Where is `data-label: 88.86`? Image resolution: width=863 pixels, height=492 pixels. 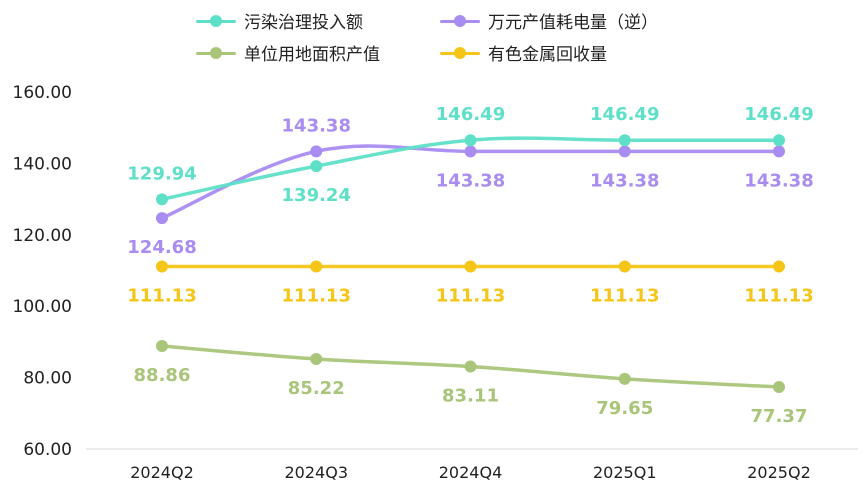
data-label: 88.86 is located at coordinates (162, 375).